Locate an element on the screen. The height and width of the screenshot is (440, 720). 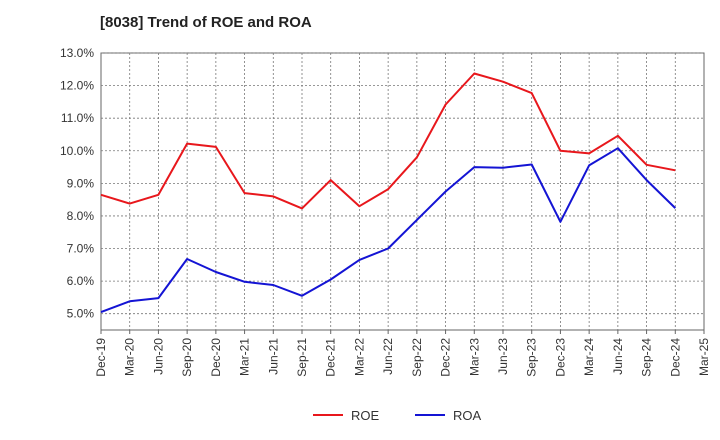
x-tick-label: Mar-22 is located at coordinates (359, 357).